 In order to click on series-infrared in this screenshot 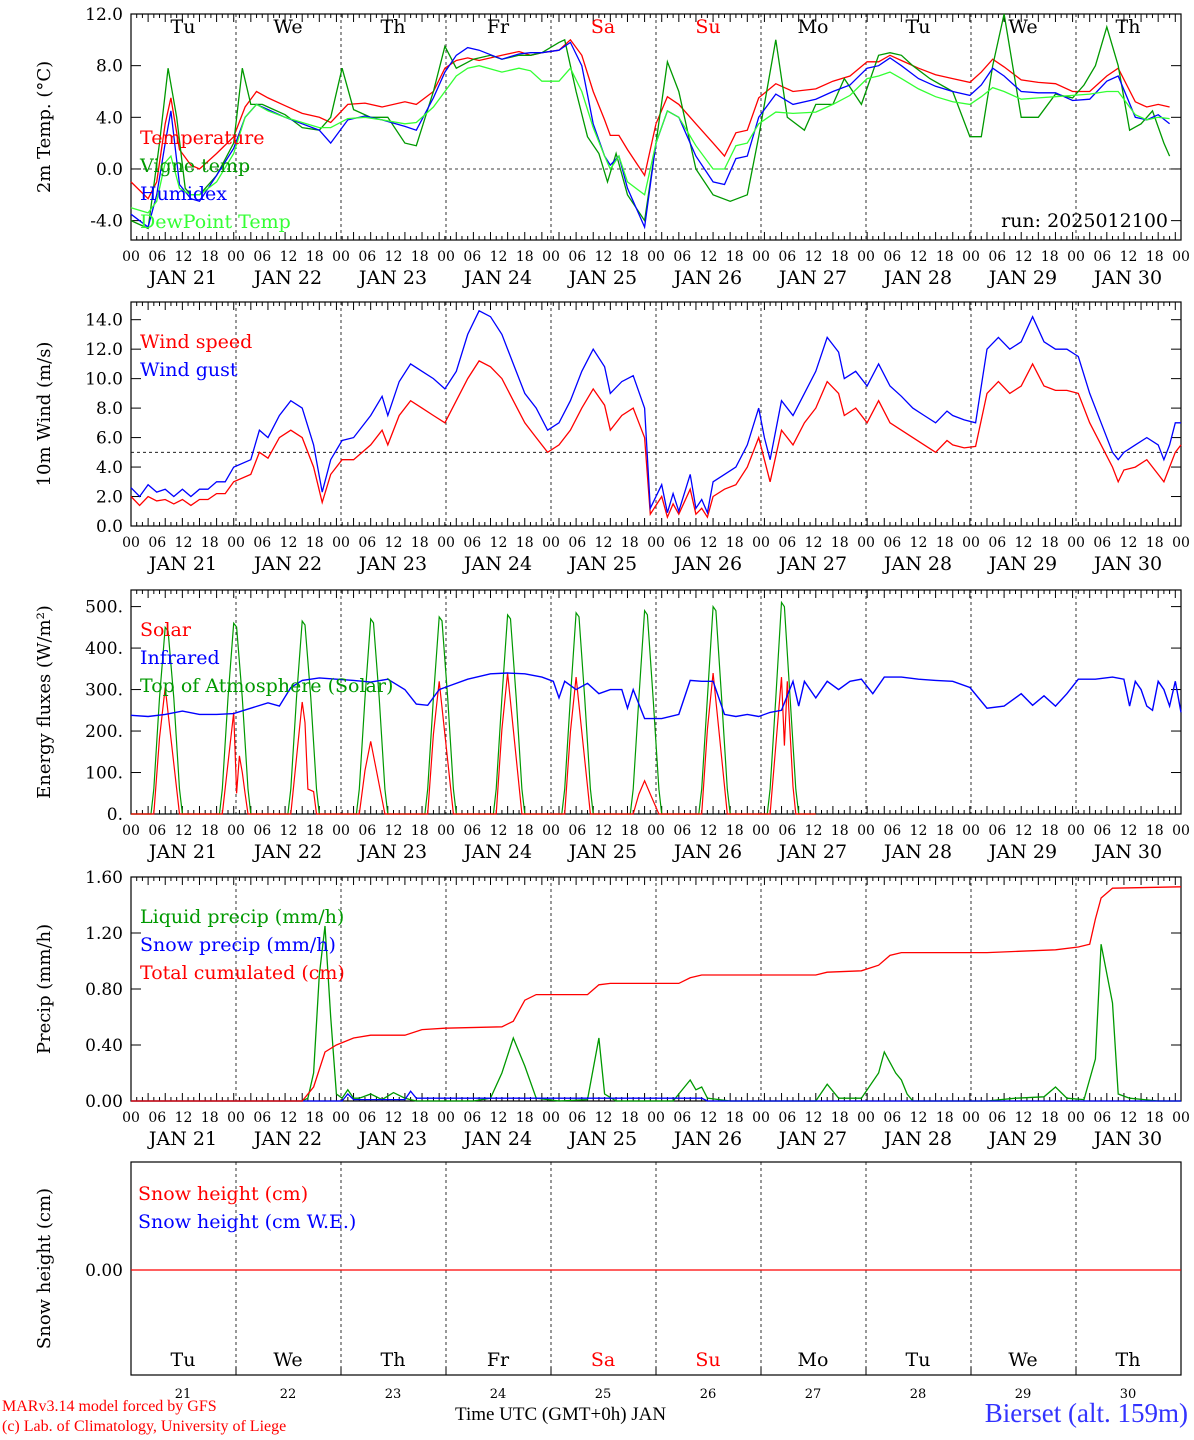, I will do `click(656, 696)`.